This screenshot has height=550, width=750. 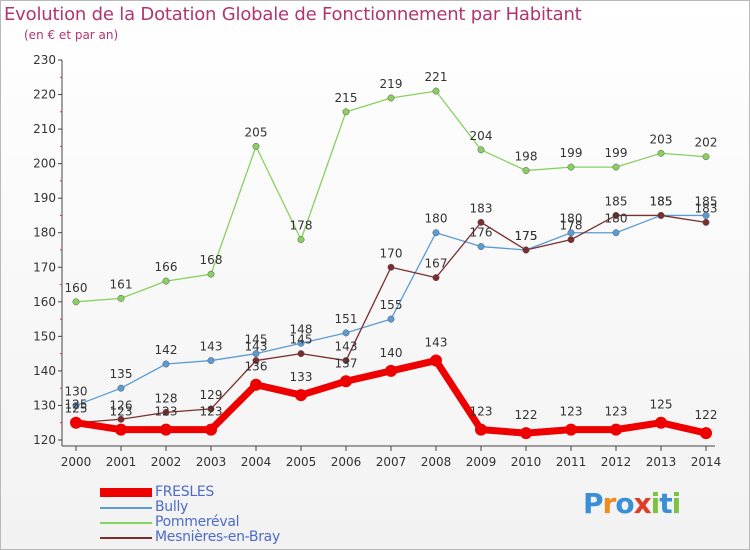 I want to click on legend-label: Pommeréval, so click(x=197, y=522).